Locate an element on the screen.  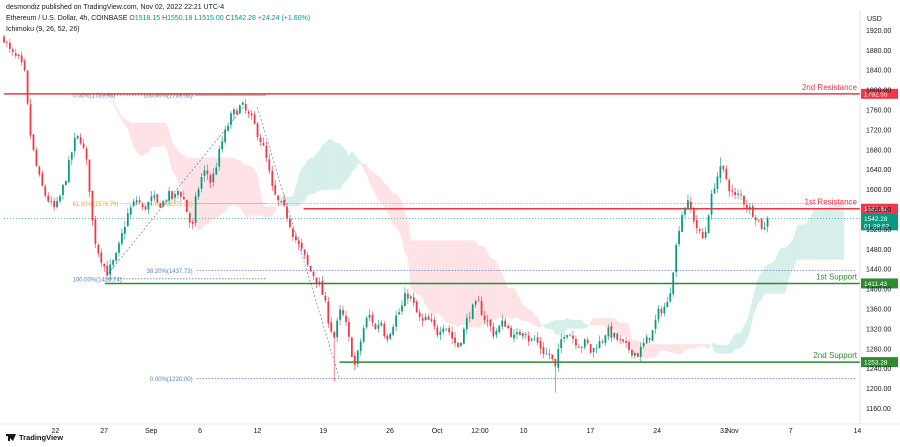
price-tick-label: 1440.00 is located at coordinates (878, 270).